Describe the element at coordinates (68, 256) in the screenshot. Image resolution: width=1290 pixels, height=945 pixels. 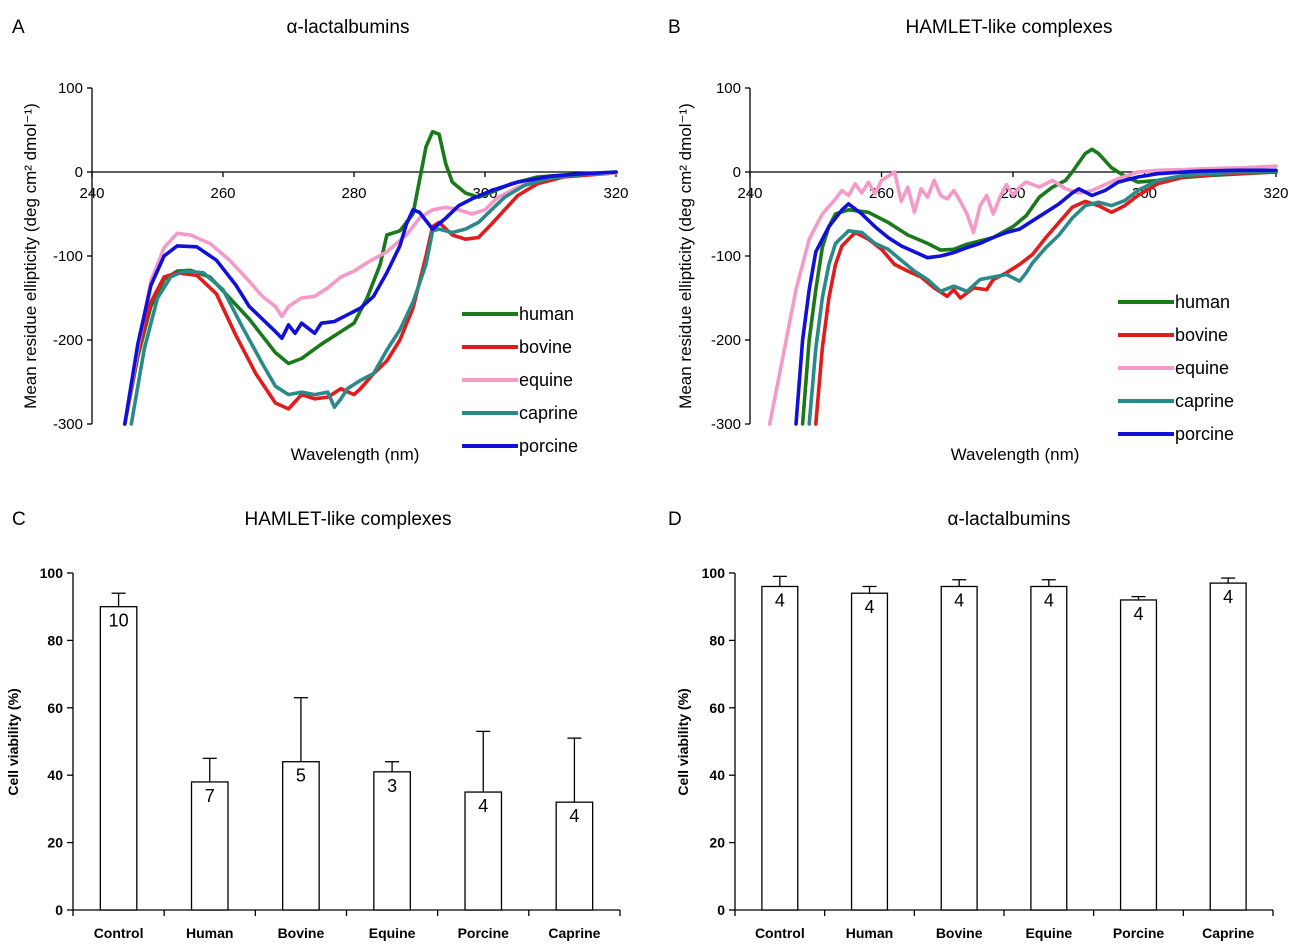
I see `panel-a-y-tick-label: -100` at that location.